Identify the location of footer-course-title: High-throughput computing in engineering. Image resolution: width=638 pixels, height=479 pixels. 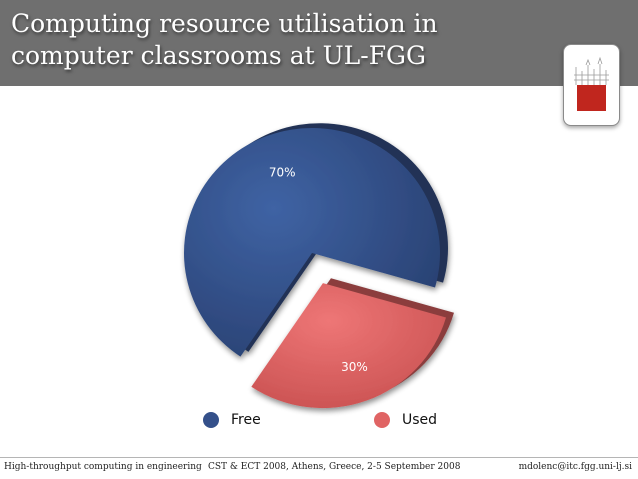
(103, 467).